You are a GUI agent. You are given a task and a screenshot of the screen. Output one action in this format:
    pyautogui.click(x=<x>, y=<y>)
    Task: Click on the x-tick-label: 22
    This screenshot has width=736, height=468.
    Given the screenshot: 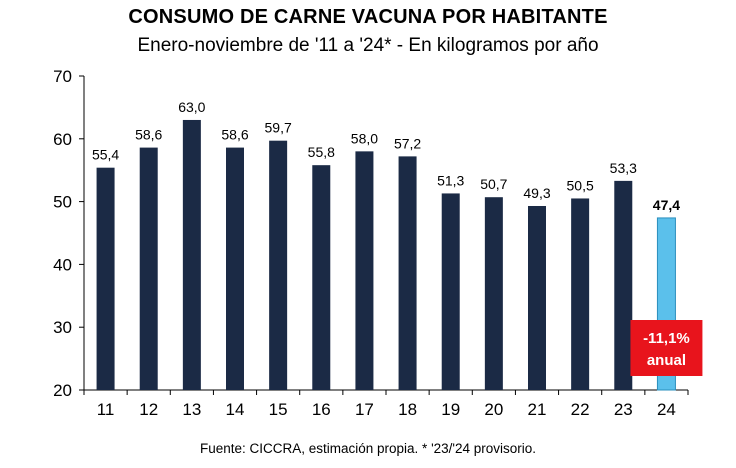 What is the action you would take?
    pyautogui.click(x=580, y=409)
    